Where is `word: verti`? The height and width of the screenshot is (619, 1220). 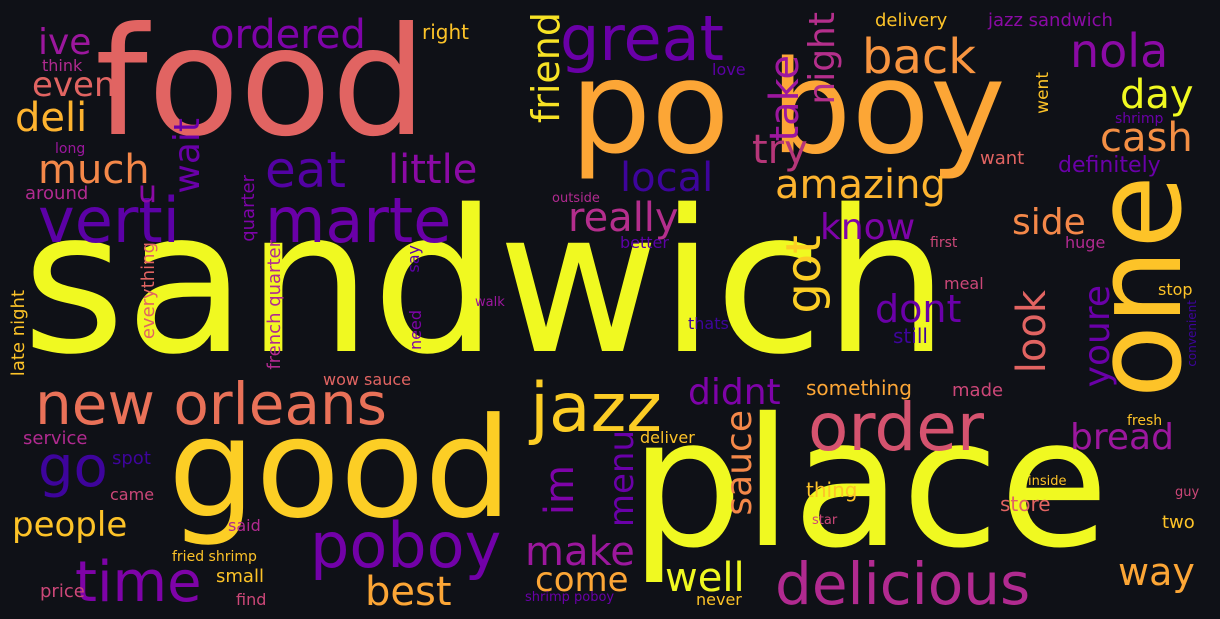
word: verti is located at coordinates (109, 220).